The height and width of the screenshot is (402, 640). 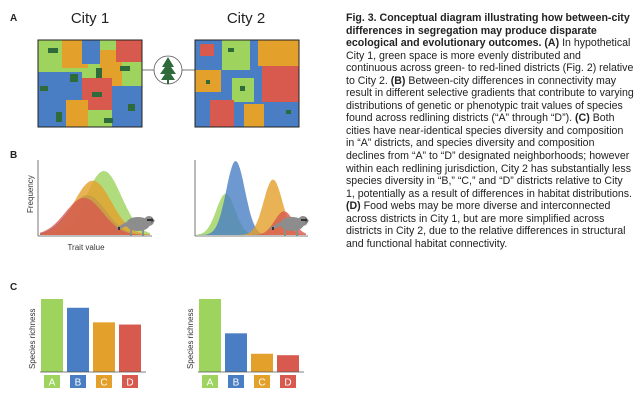 I want to click on caption-tag-c: (C), so click(x=582, y=118).